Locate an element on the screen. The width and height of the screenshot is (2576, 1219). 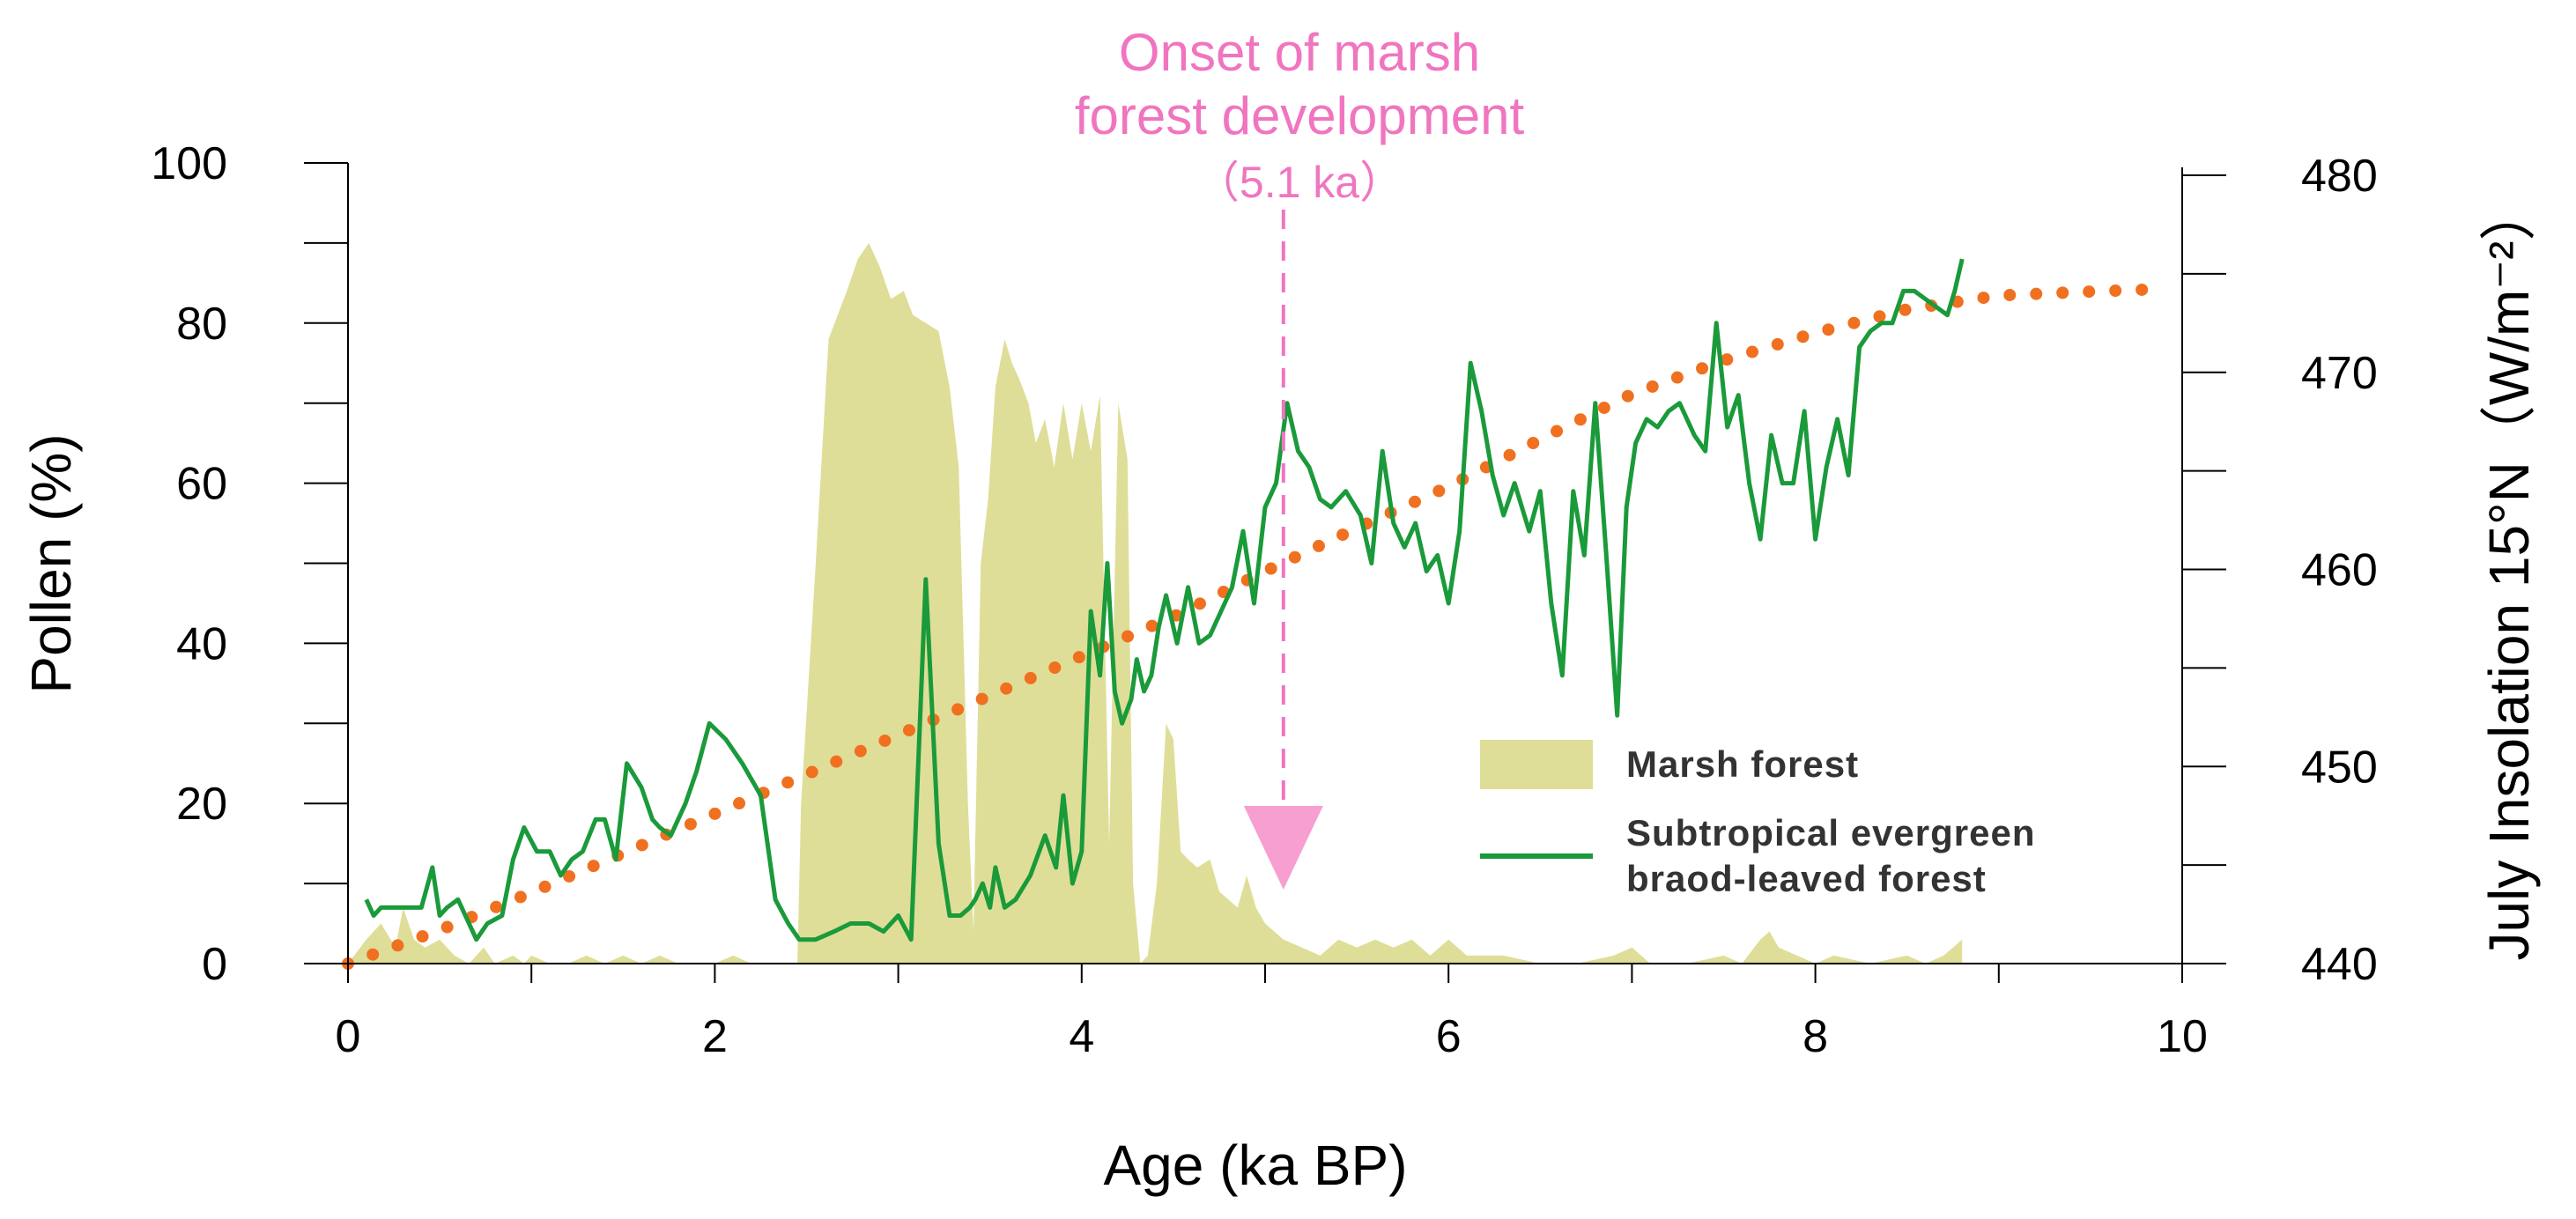
legend-label-evergreen-line-2: braod-leaved forest is located at coordinates (1807, 879).